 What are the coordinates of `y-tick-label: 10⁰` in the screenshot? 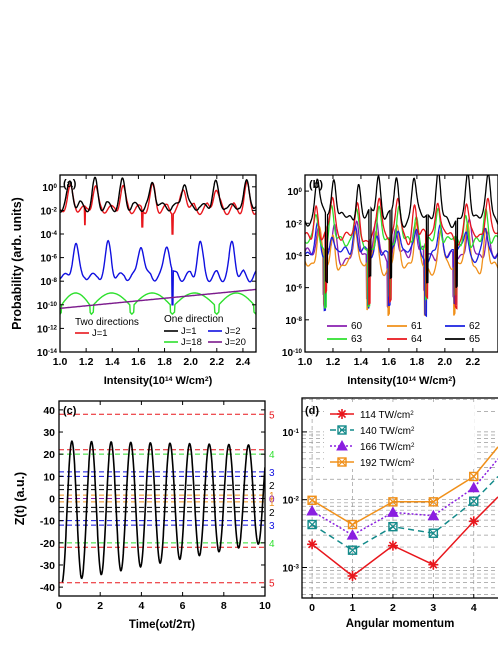 It's located at (294, 193).